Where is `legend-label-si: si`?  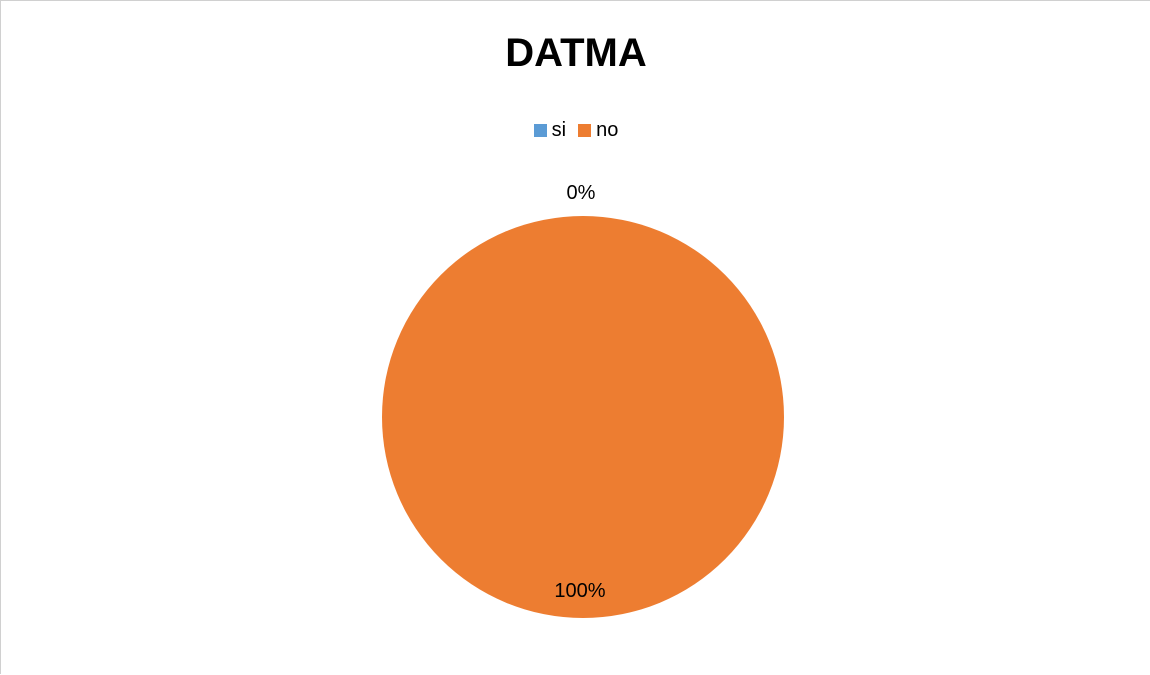 legend-label-si: si is located at coordinates (559, 130).